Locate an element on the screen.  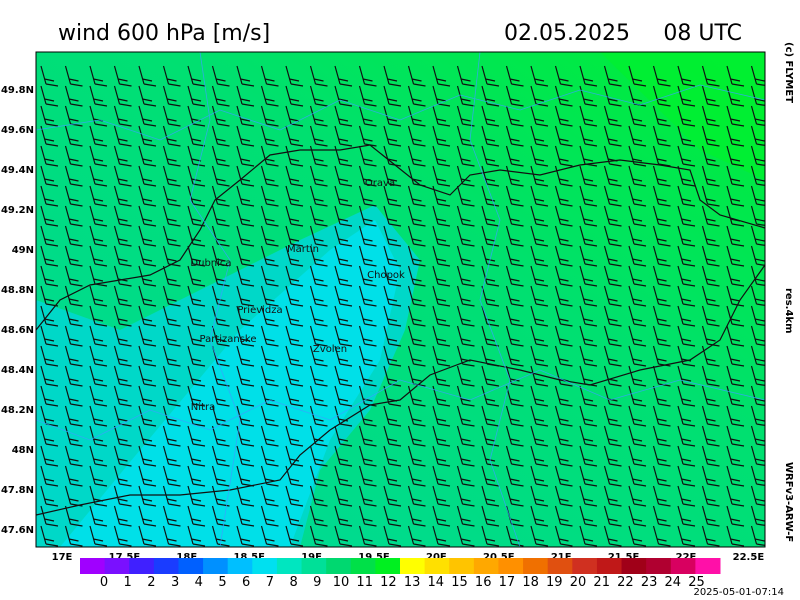
colorbar-label: 22 is located at coordinates (625, 582).